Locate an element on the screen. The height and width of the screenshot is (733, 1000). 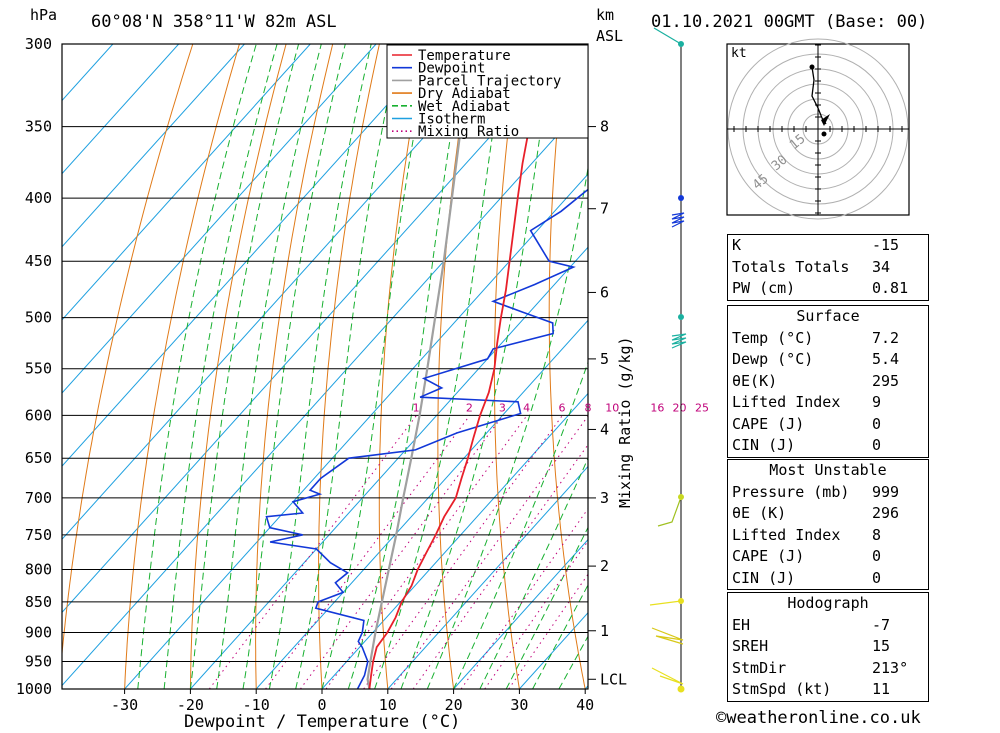
mixing-ratio-label: 4 is located at coordinates (526, 407).